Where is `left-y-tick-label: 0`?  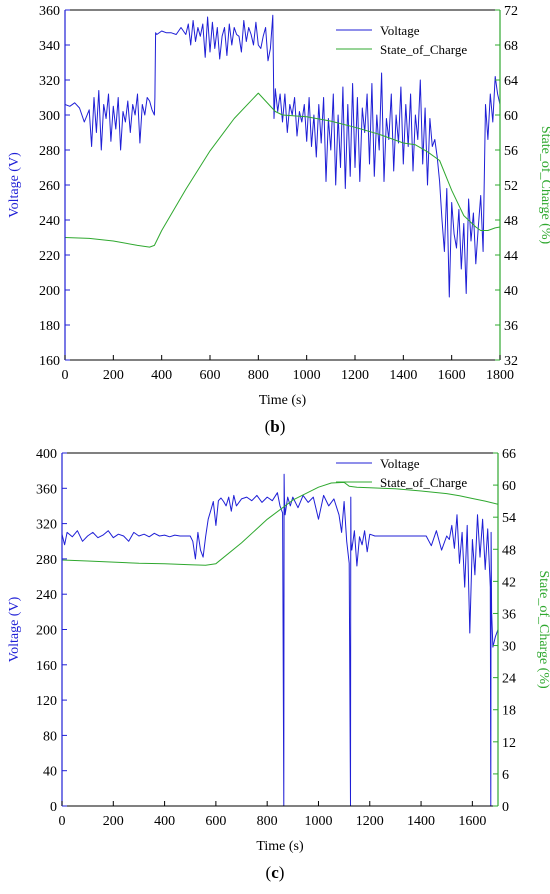
left-y-tick-label: 0 is located at coordinates (53, 807).